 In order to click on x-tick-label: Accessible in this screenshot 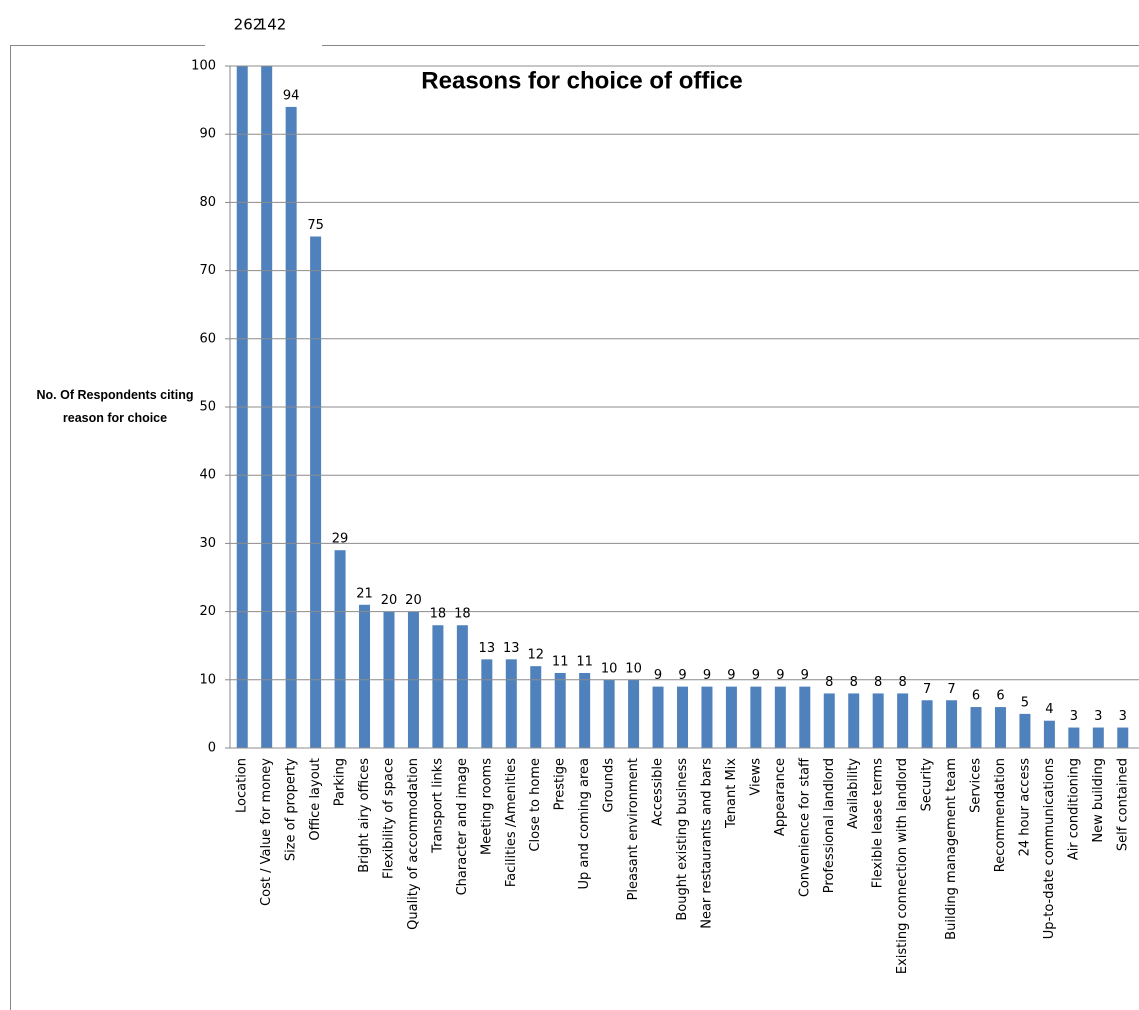, I will do `click(658, 792)`.